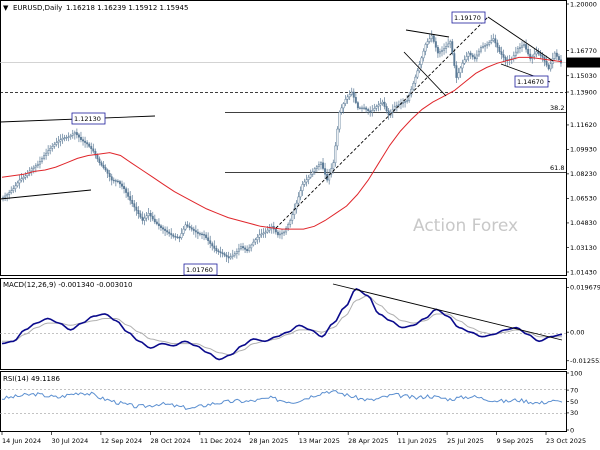 Image resolution: width=600 pixels, height=450 pixels. Describe the element at coordinates (583, 174) in the screenshot. I see `price-tick-label: 1.08230` at that location.